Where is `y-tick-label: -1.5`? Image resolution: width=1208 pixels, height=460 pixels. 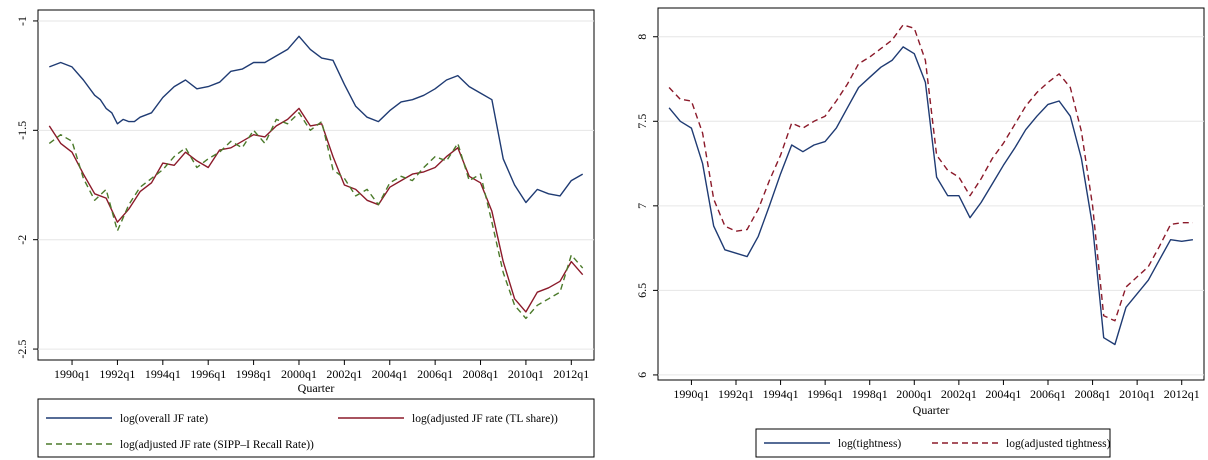 y-tick-label: -1.5 is located at coordinates (22, 130).